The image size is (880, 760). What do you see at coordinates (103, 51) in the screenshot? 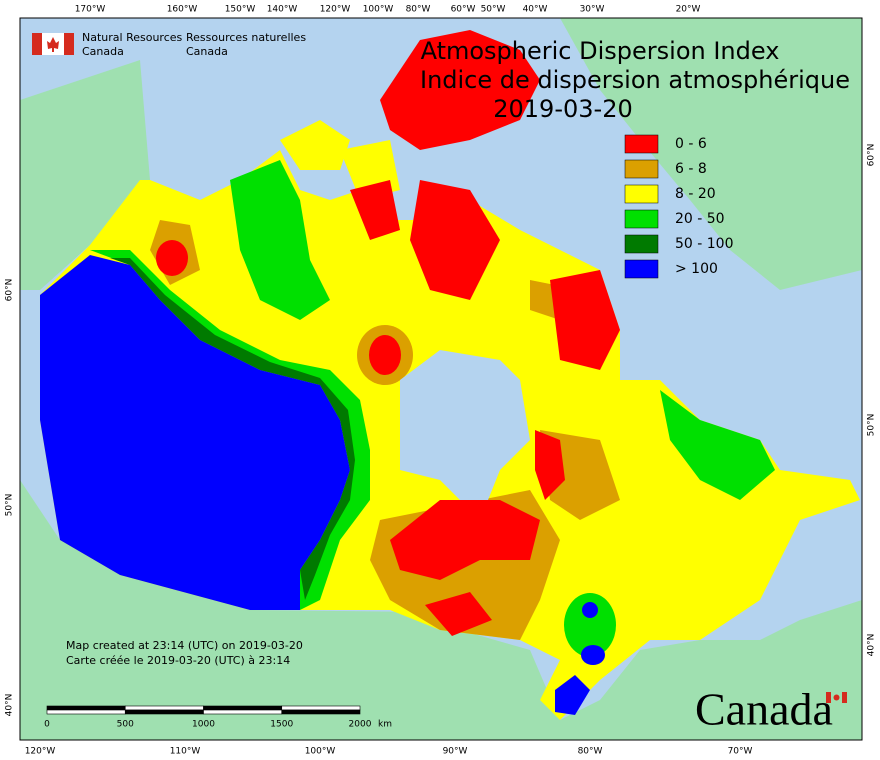
I see `agency-en: Canada` at bounding box center [103, 51].